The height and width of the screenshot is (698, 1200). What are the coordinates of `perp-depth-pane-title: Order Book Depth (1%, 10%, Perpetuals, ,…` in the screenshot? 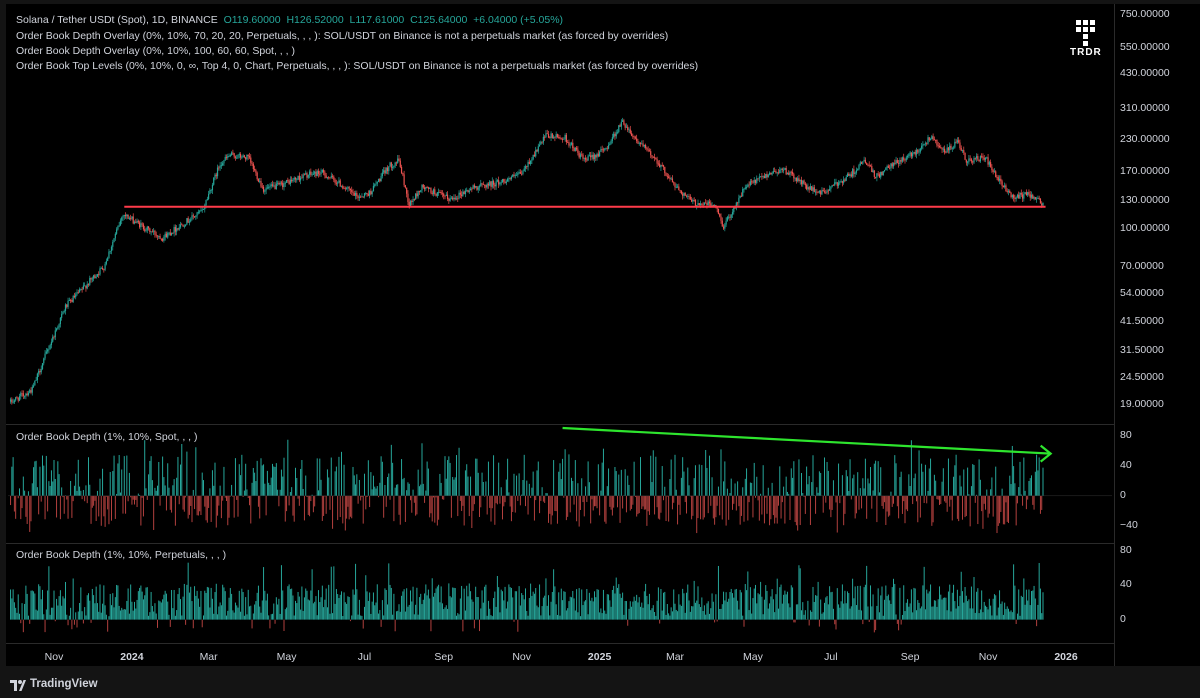 It's located at (121, 555).